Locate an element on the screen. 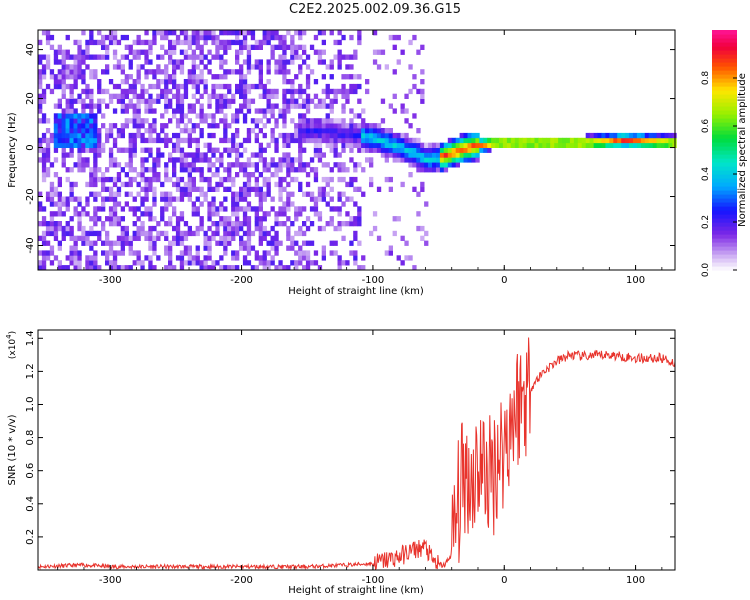 The width and height of the screenshot is (750, 600). colorbar-swatch is located at coordinates (724, 128).